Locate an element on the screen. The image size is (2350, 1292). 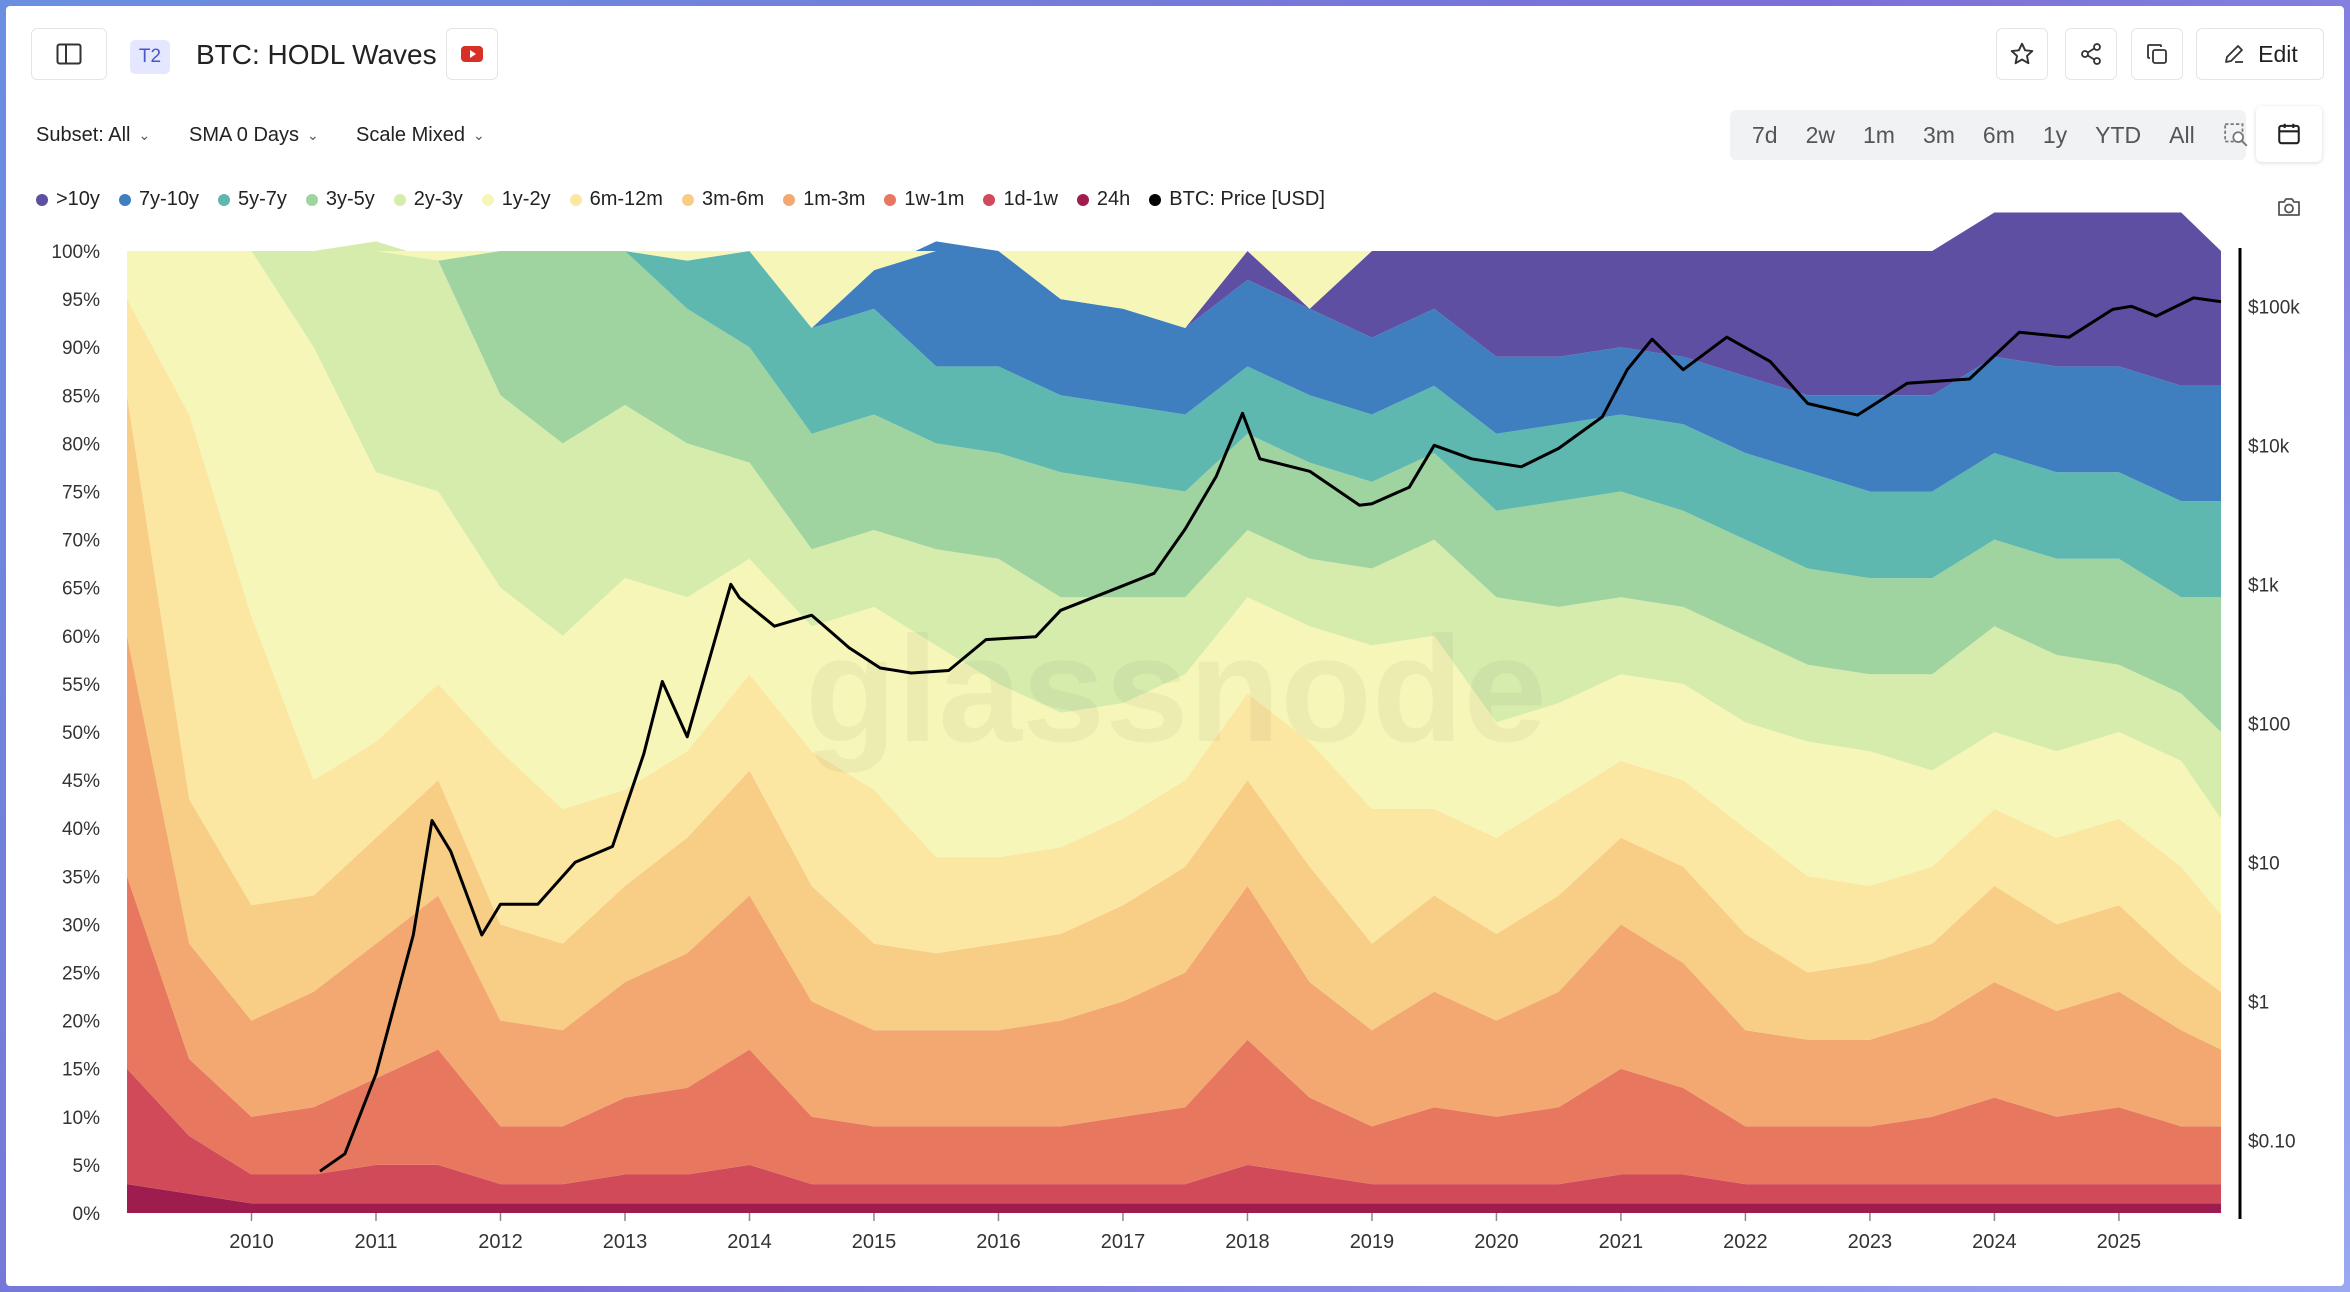
y-tick-label: 80% is located at coordinates (81, 444).